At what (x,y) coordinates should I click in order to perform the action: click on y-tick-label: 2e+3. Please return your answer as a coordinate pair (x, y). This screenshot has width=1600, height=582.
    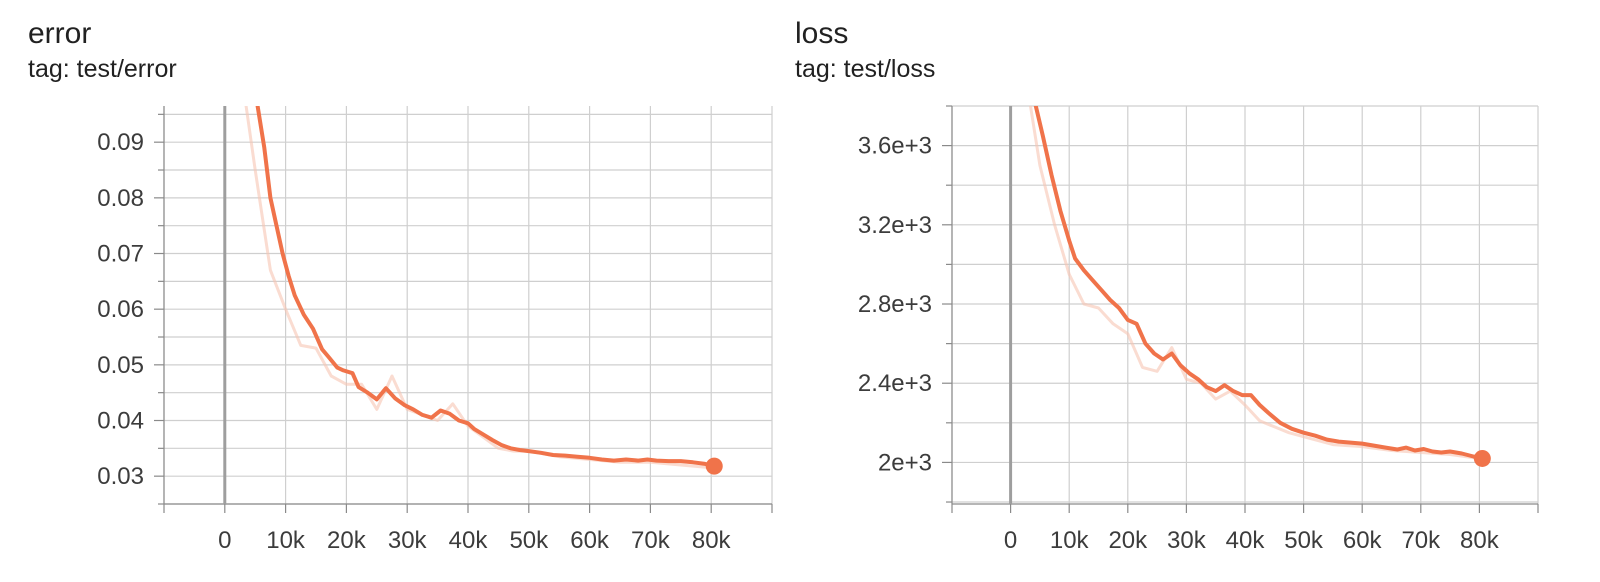
    Looking at the image, I should click on (905, 462).